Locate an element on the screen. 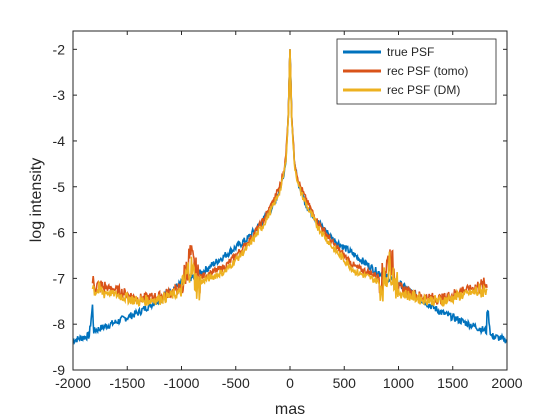 Image resolution: width=560 pixels, height=420 pixels. y-tick-label: -8 is located at coordinates (59, 324).